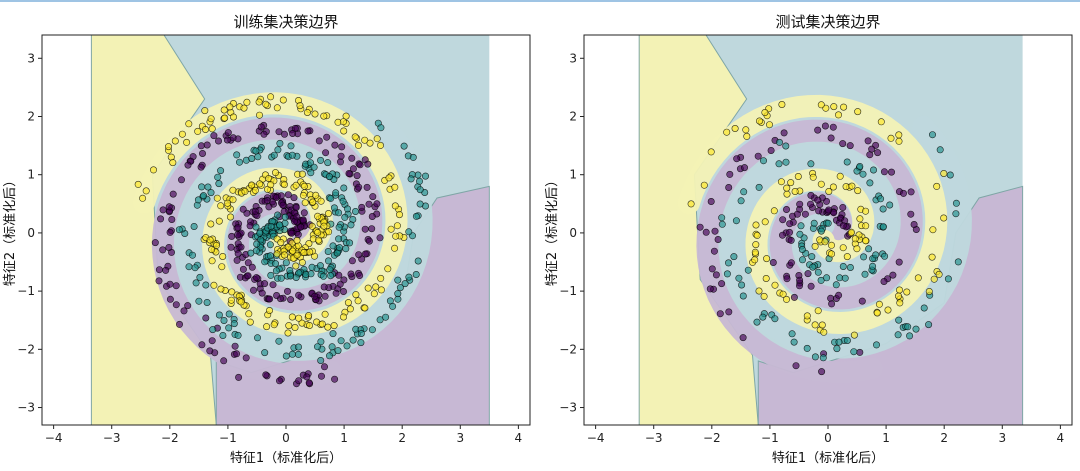 This screenshot has height=471, width=1080. What do you see at coordinates (460, 438) in the screenshot?
I see `train-xtick-label: 3` at bounding box center [460, 438].